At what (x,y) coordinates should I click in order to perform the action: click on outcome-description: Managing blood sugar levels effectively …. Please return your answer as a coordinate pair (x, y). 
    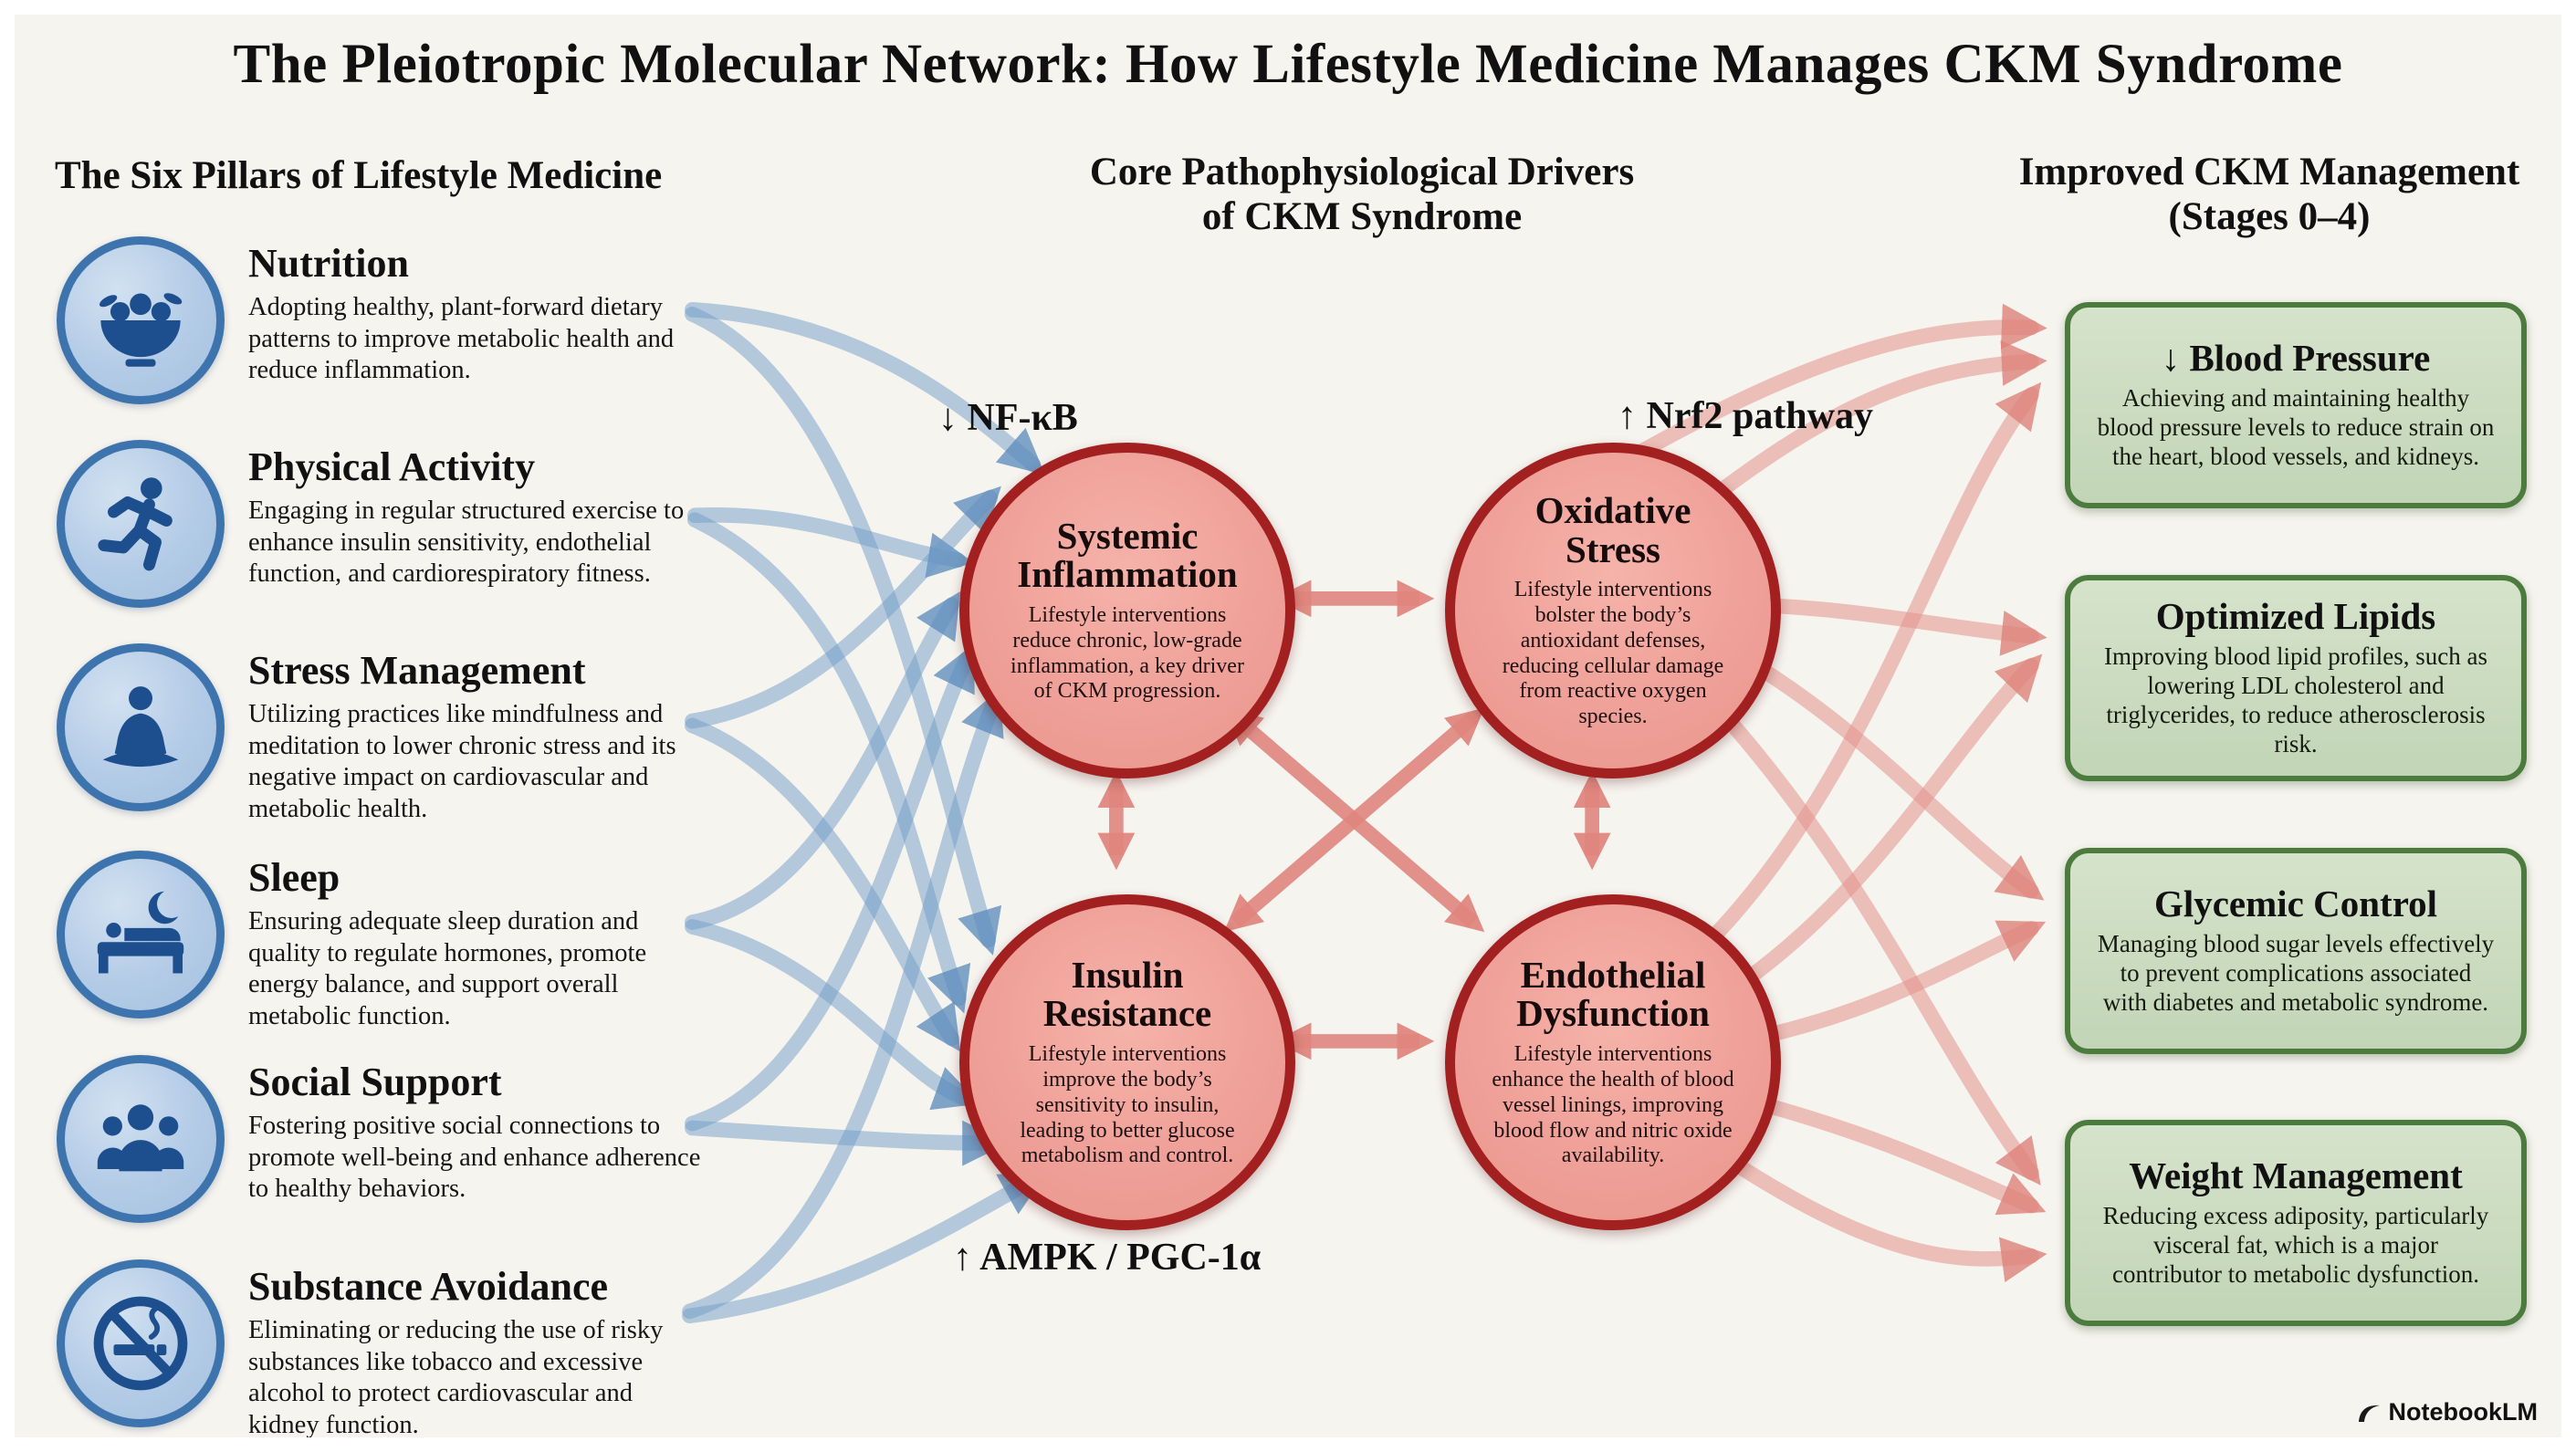
    Looking at the image, I should click on (2296, 973).